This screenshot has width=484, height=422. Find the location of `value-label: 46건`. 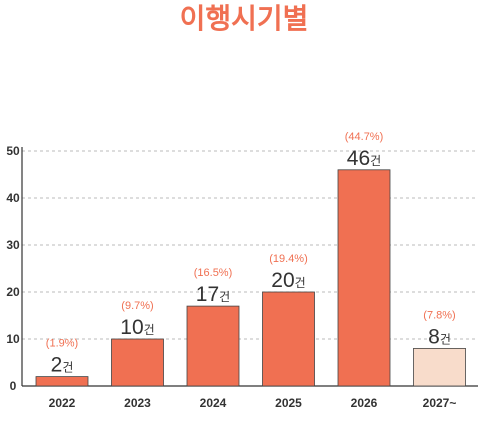

value-label: 46건 is located at coordinates (364, 158).